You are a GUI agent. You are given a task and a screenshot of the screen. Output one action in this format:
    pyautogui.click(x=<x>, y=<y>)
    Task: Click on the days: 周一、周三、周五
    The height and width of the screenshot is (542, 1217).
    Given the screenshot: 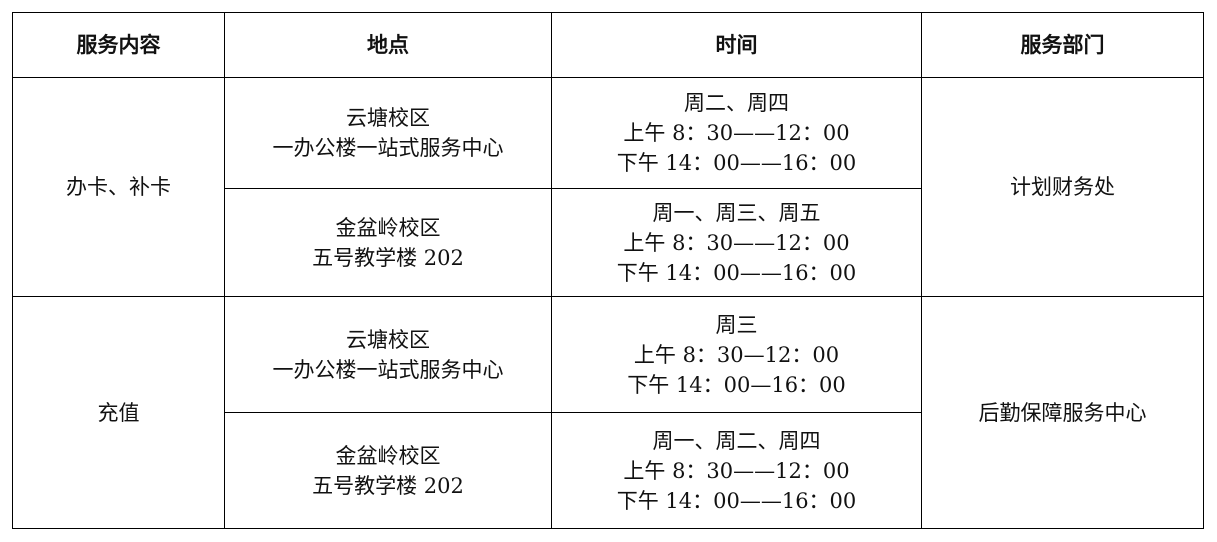 What is the action you would take?
    pyautogui.click(x=736, y=212)
    